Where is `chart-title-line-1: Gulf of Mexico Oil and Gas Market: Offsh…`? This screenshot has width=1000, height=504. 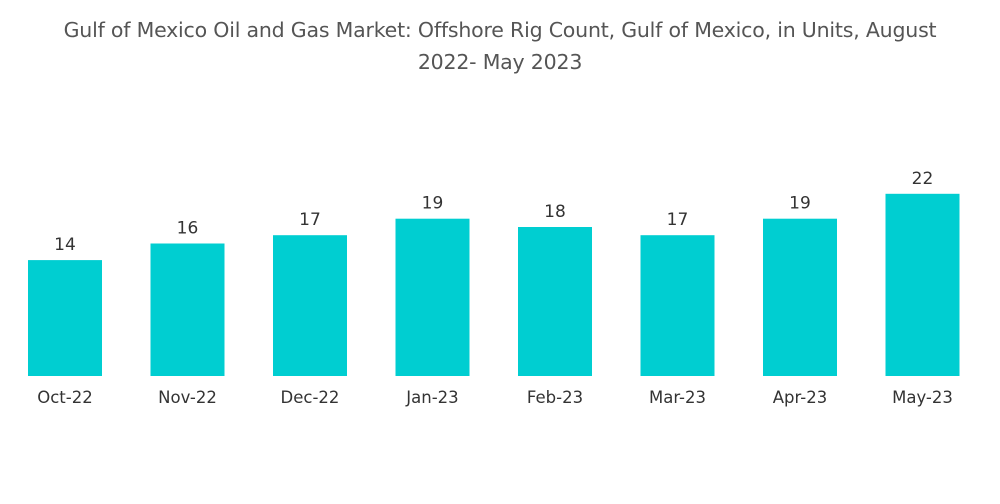
chart-title-line-1: Gulf of Mexico Oil and Gas Market: Offsh… is located at coordinates (500, 30).